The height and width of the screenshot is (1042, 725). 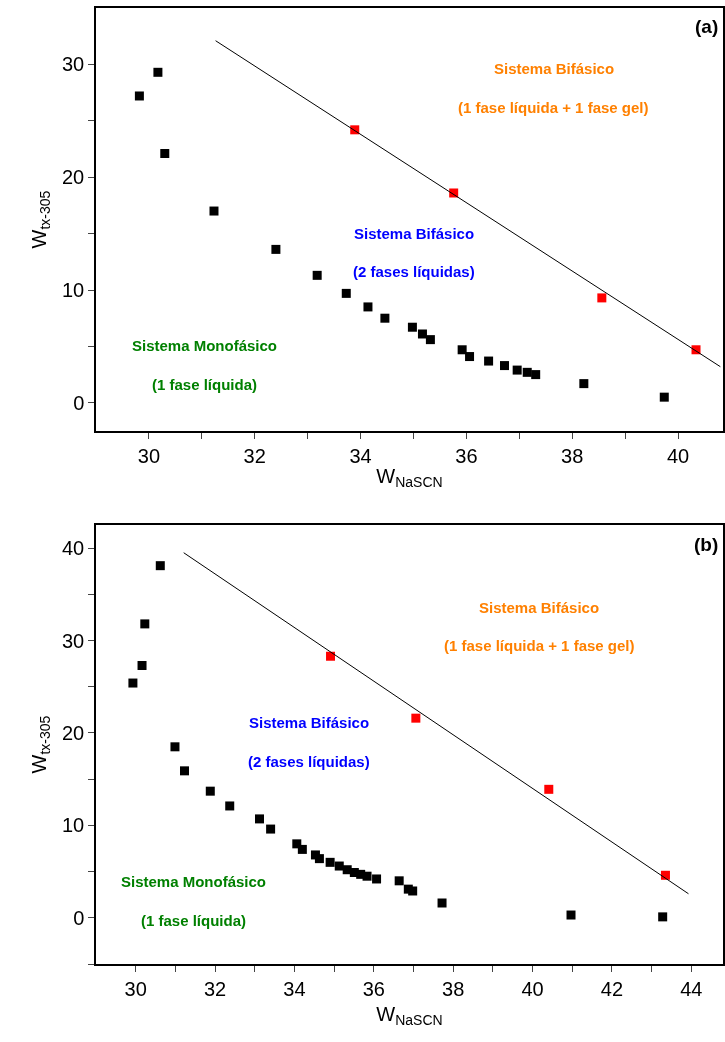 I want to click on x-tick-label: 42, so click(x=612, y=988).